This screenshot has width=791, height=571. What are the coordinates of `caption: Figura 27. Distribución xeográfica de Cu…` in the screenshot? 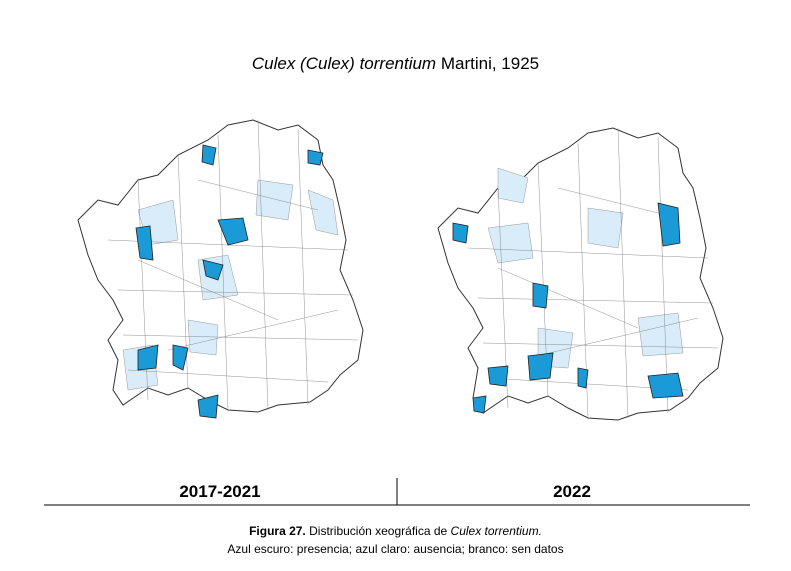 It's located at (395, 531).